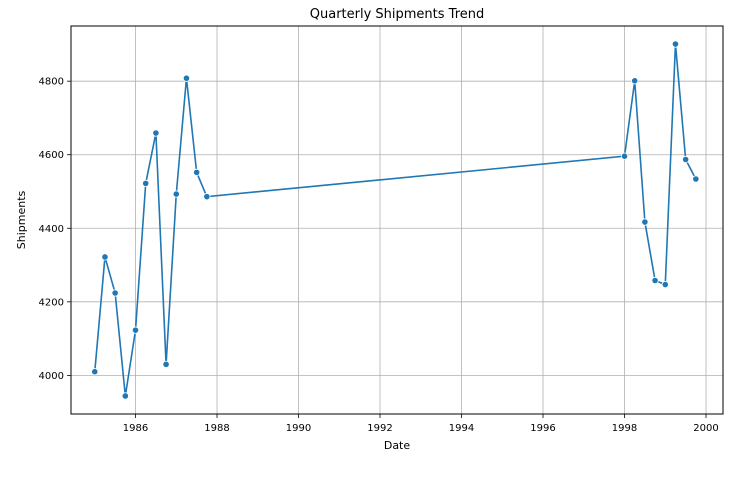 This screenshot has height=477, width=740. What do you see at coordinates (624, 428) in the screenshot?
I see `x-tick-label: 1998` at bounding box center [624, 428].